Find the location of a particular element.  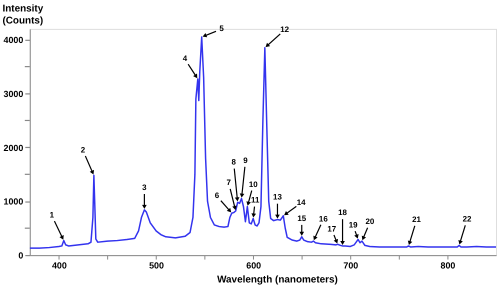

y-tick-label: 0 is located at coordinates (21, 255).